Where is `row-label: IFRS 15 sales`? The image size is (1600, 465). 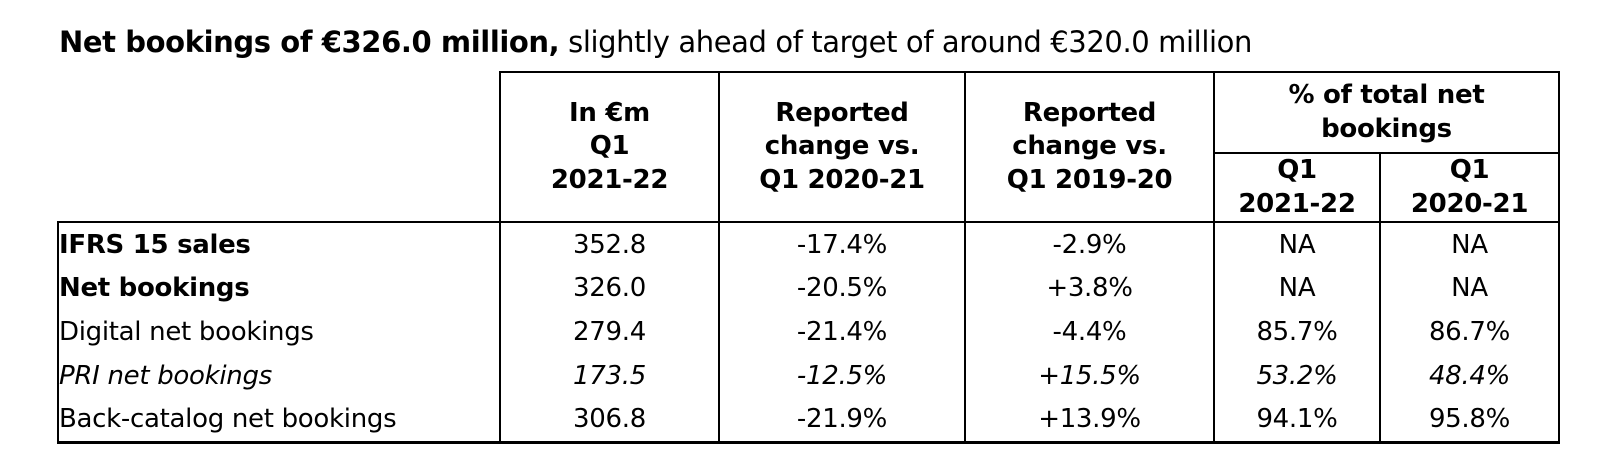 row-label: IFRS 15 sales is located at coordinates (279, 243).